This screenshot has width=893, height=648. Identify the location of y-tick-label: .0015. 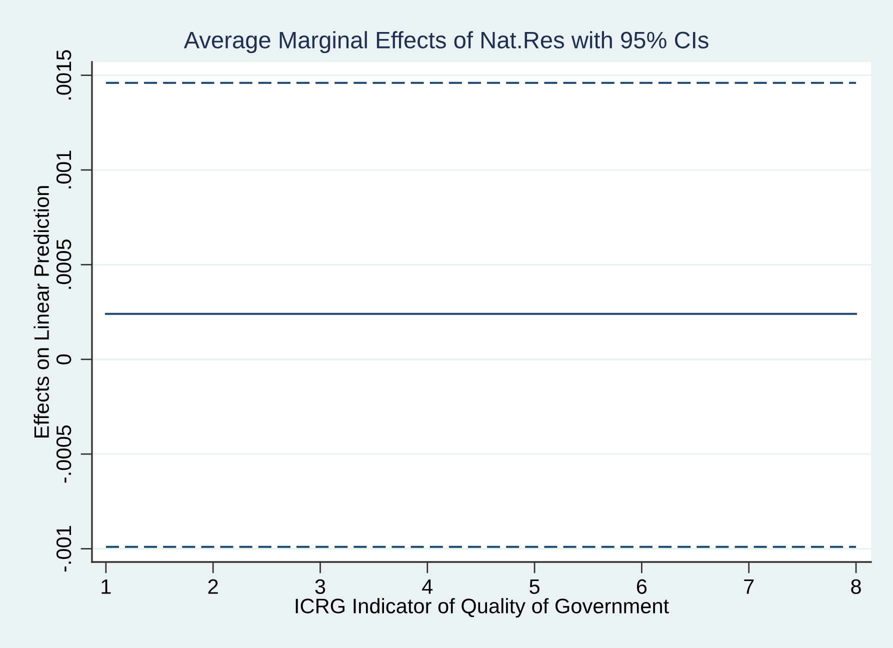
(64, 75).